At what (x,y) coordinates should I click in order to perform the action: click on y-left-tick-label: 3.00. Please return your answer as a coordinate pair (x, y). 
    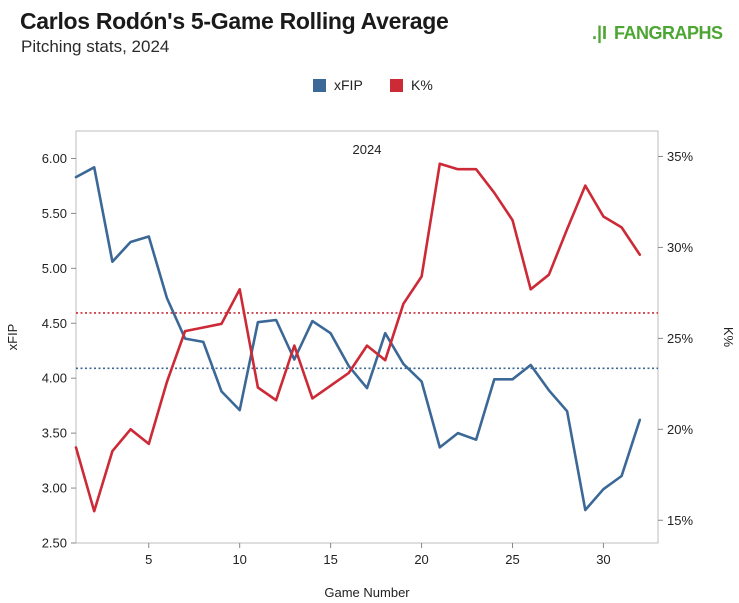
    Looking at the image, I should click on (54, 488).